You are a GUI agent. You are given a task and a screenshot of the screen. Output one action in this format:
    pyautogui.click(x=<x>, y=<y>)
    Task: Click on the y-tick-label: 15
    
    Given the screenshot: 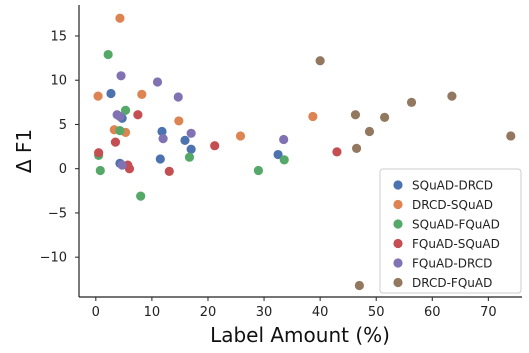 What is the action you would take?
    pyautogui.click(x=58, y=36)
    